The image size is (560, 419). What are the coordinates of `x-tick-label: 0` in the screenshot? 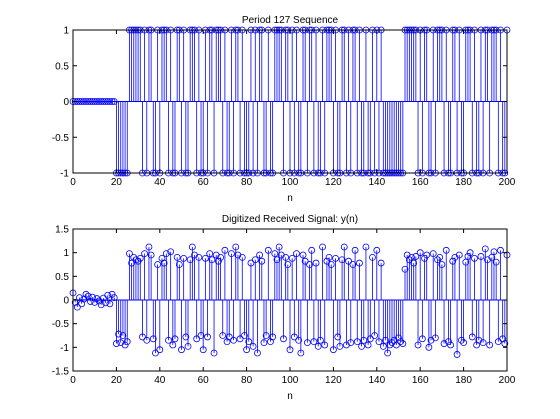 It's located at (73, 380).